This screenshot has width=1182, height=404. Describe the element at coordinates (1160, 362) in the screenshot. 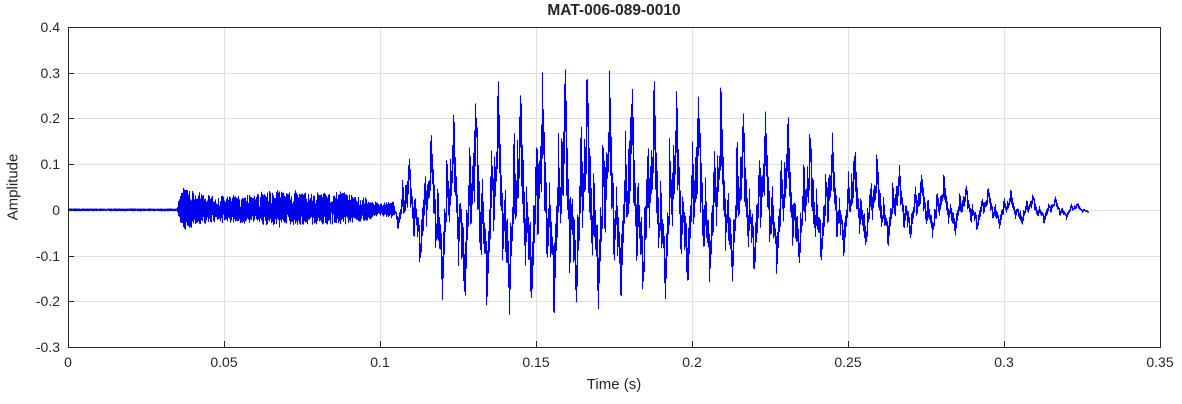

I see `x-tick-label: 0.35` at that location.